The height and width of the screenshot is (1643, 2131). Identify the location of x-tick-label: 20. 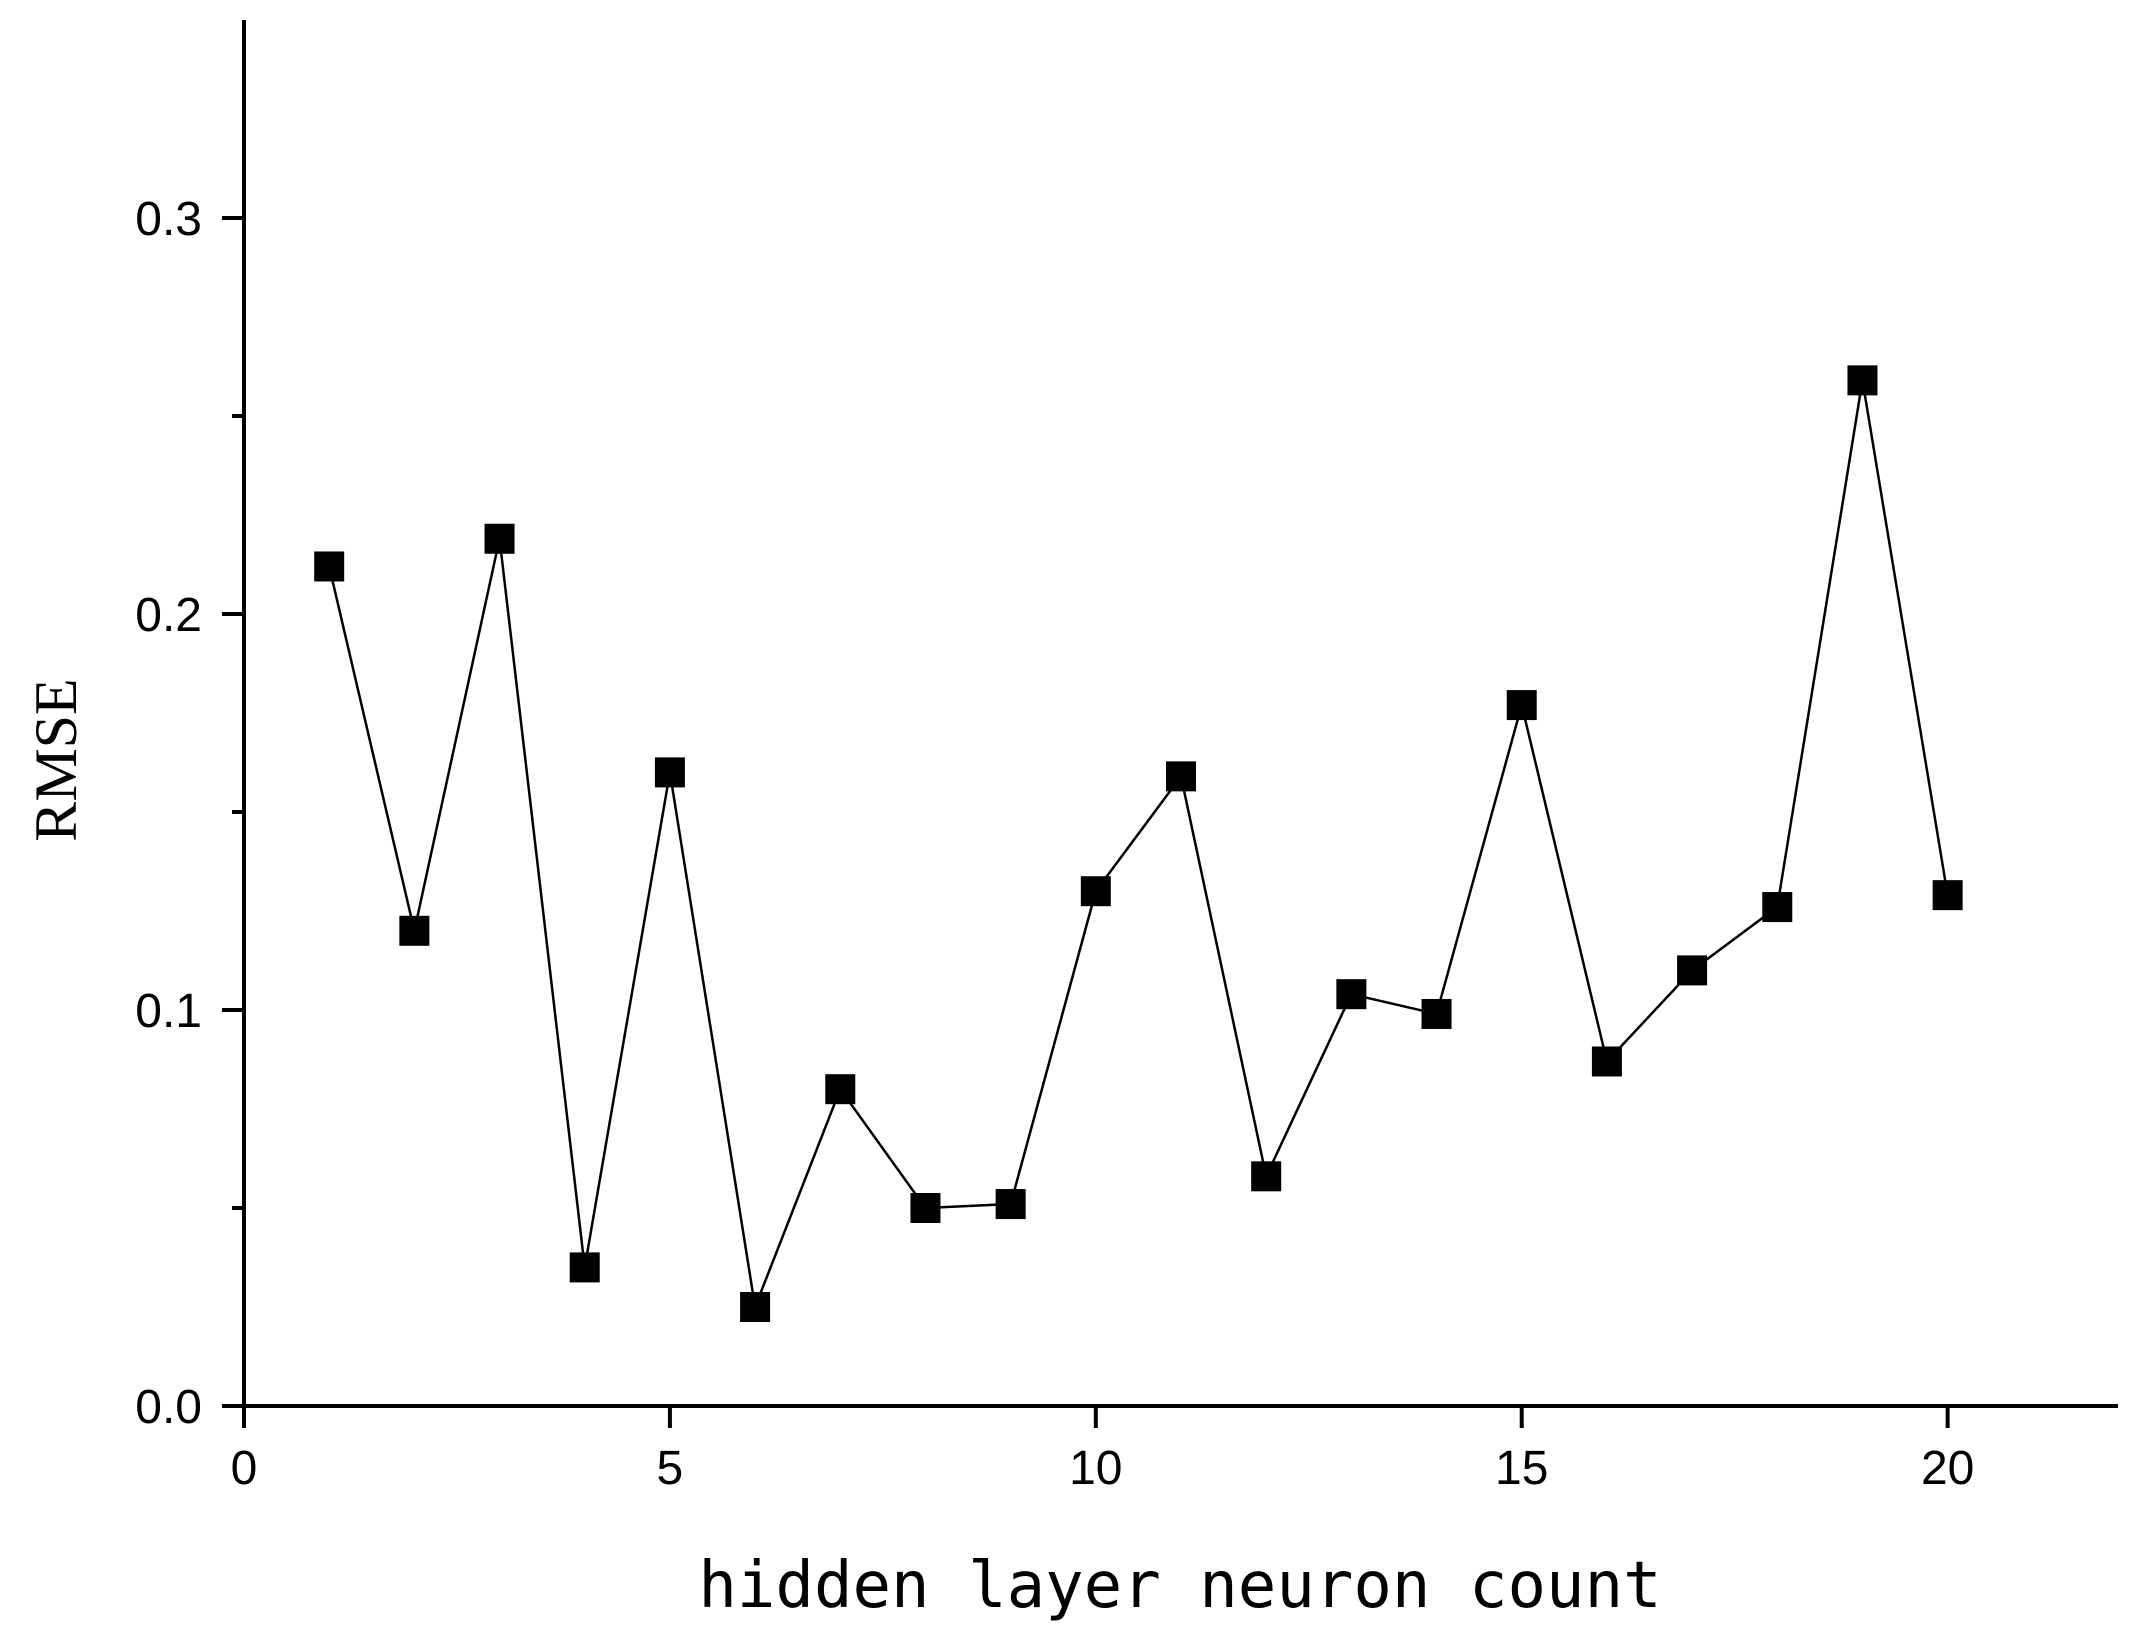
(1947, 1468).